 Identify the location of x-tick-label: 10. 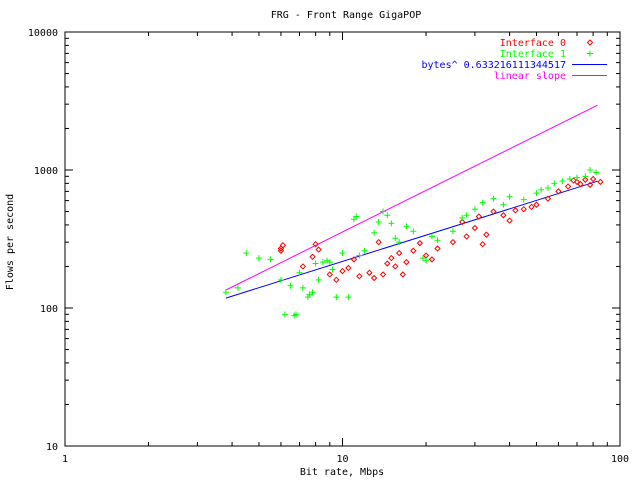
(342, 459).